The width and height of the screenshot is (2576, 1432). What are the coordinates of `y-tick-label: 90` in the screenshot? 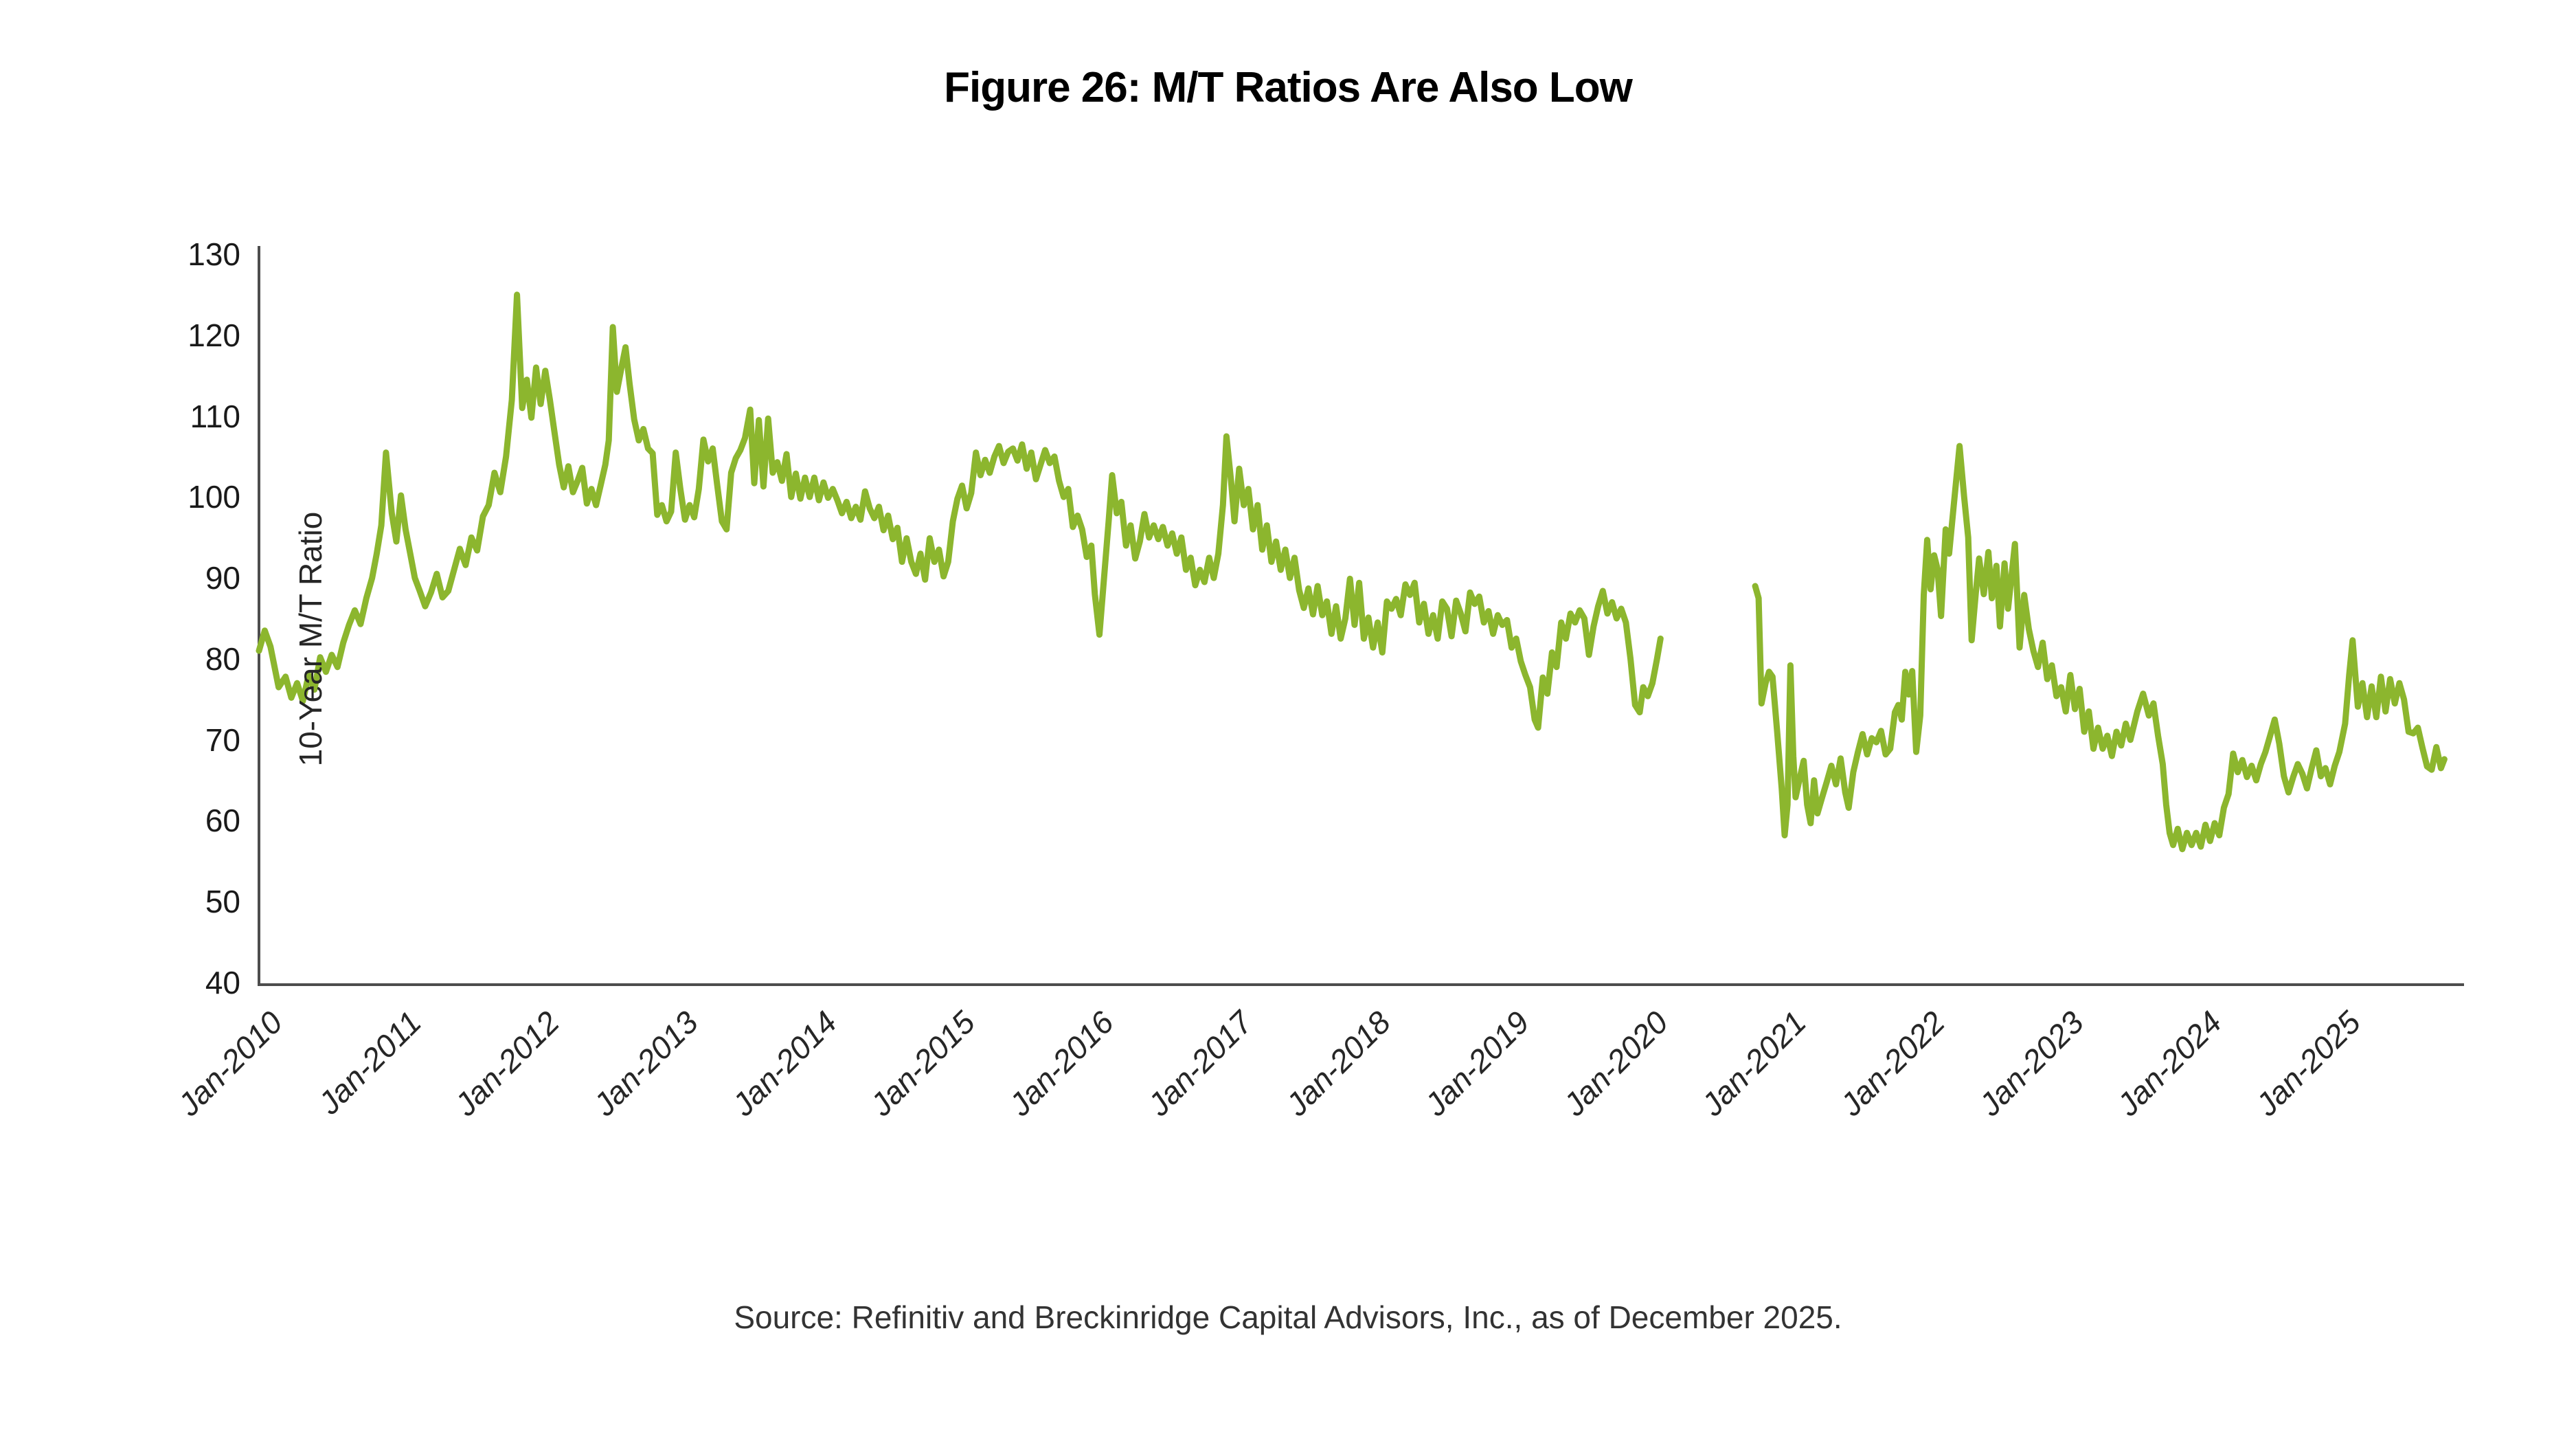 It's located at (222, 578).